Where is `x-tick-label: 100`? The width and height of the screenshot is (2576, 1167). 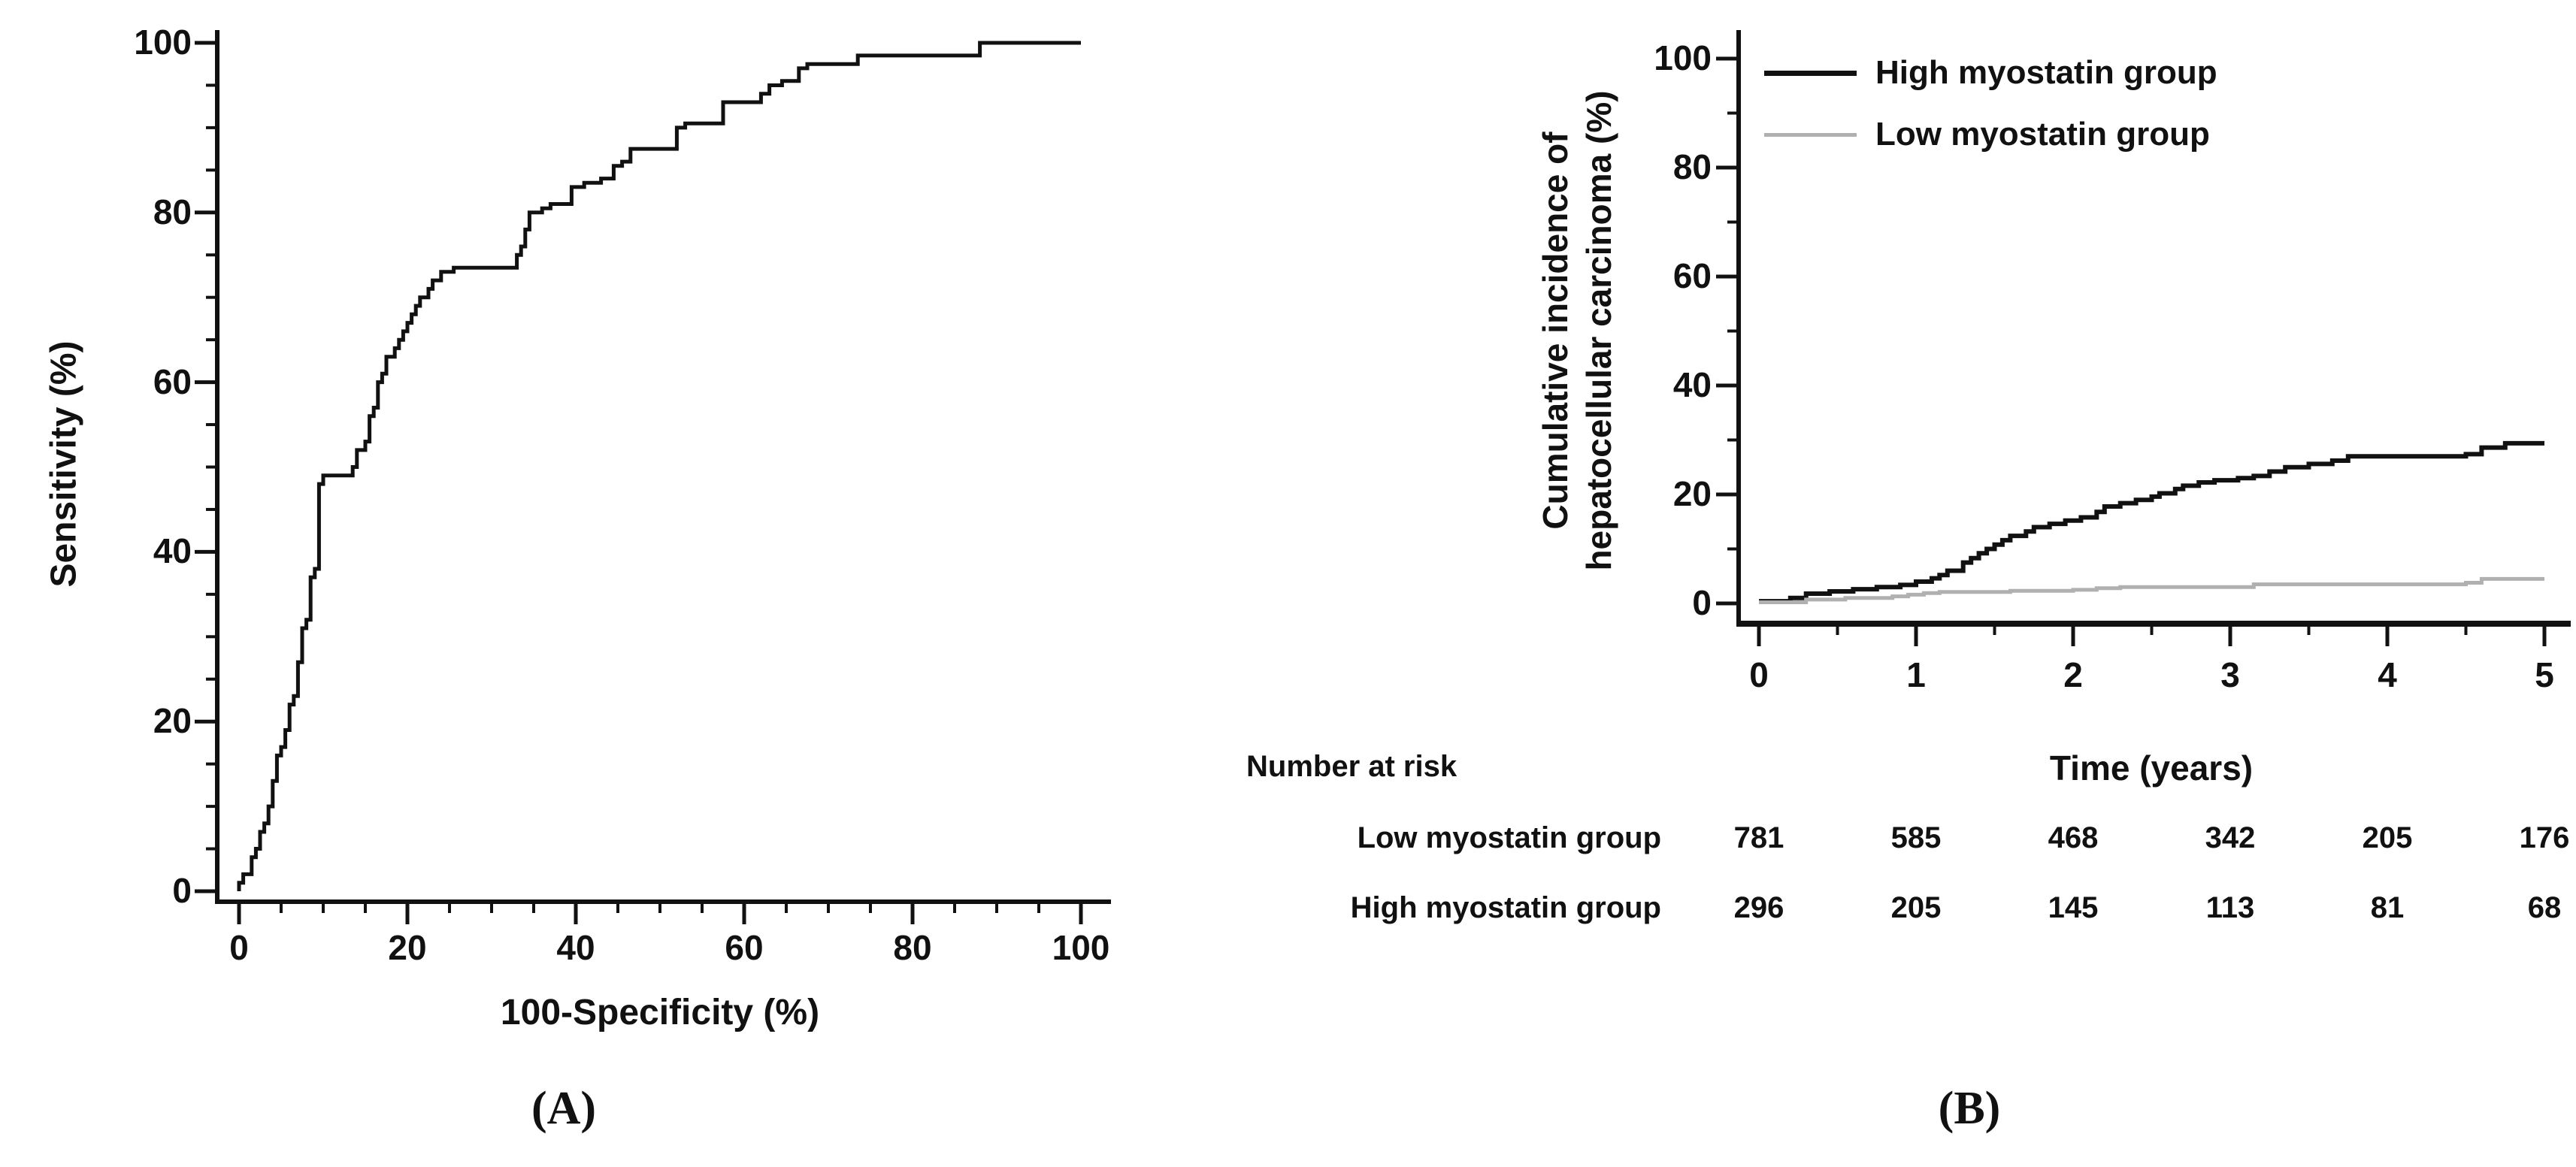 x-tick-label: 100 is located at coordinates (1081, 947).